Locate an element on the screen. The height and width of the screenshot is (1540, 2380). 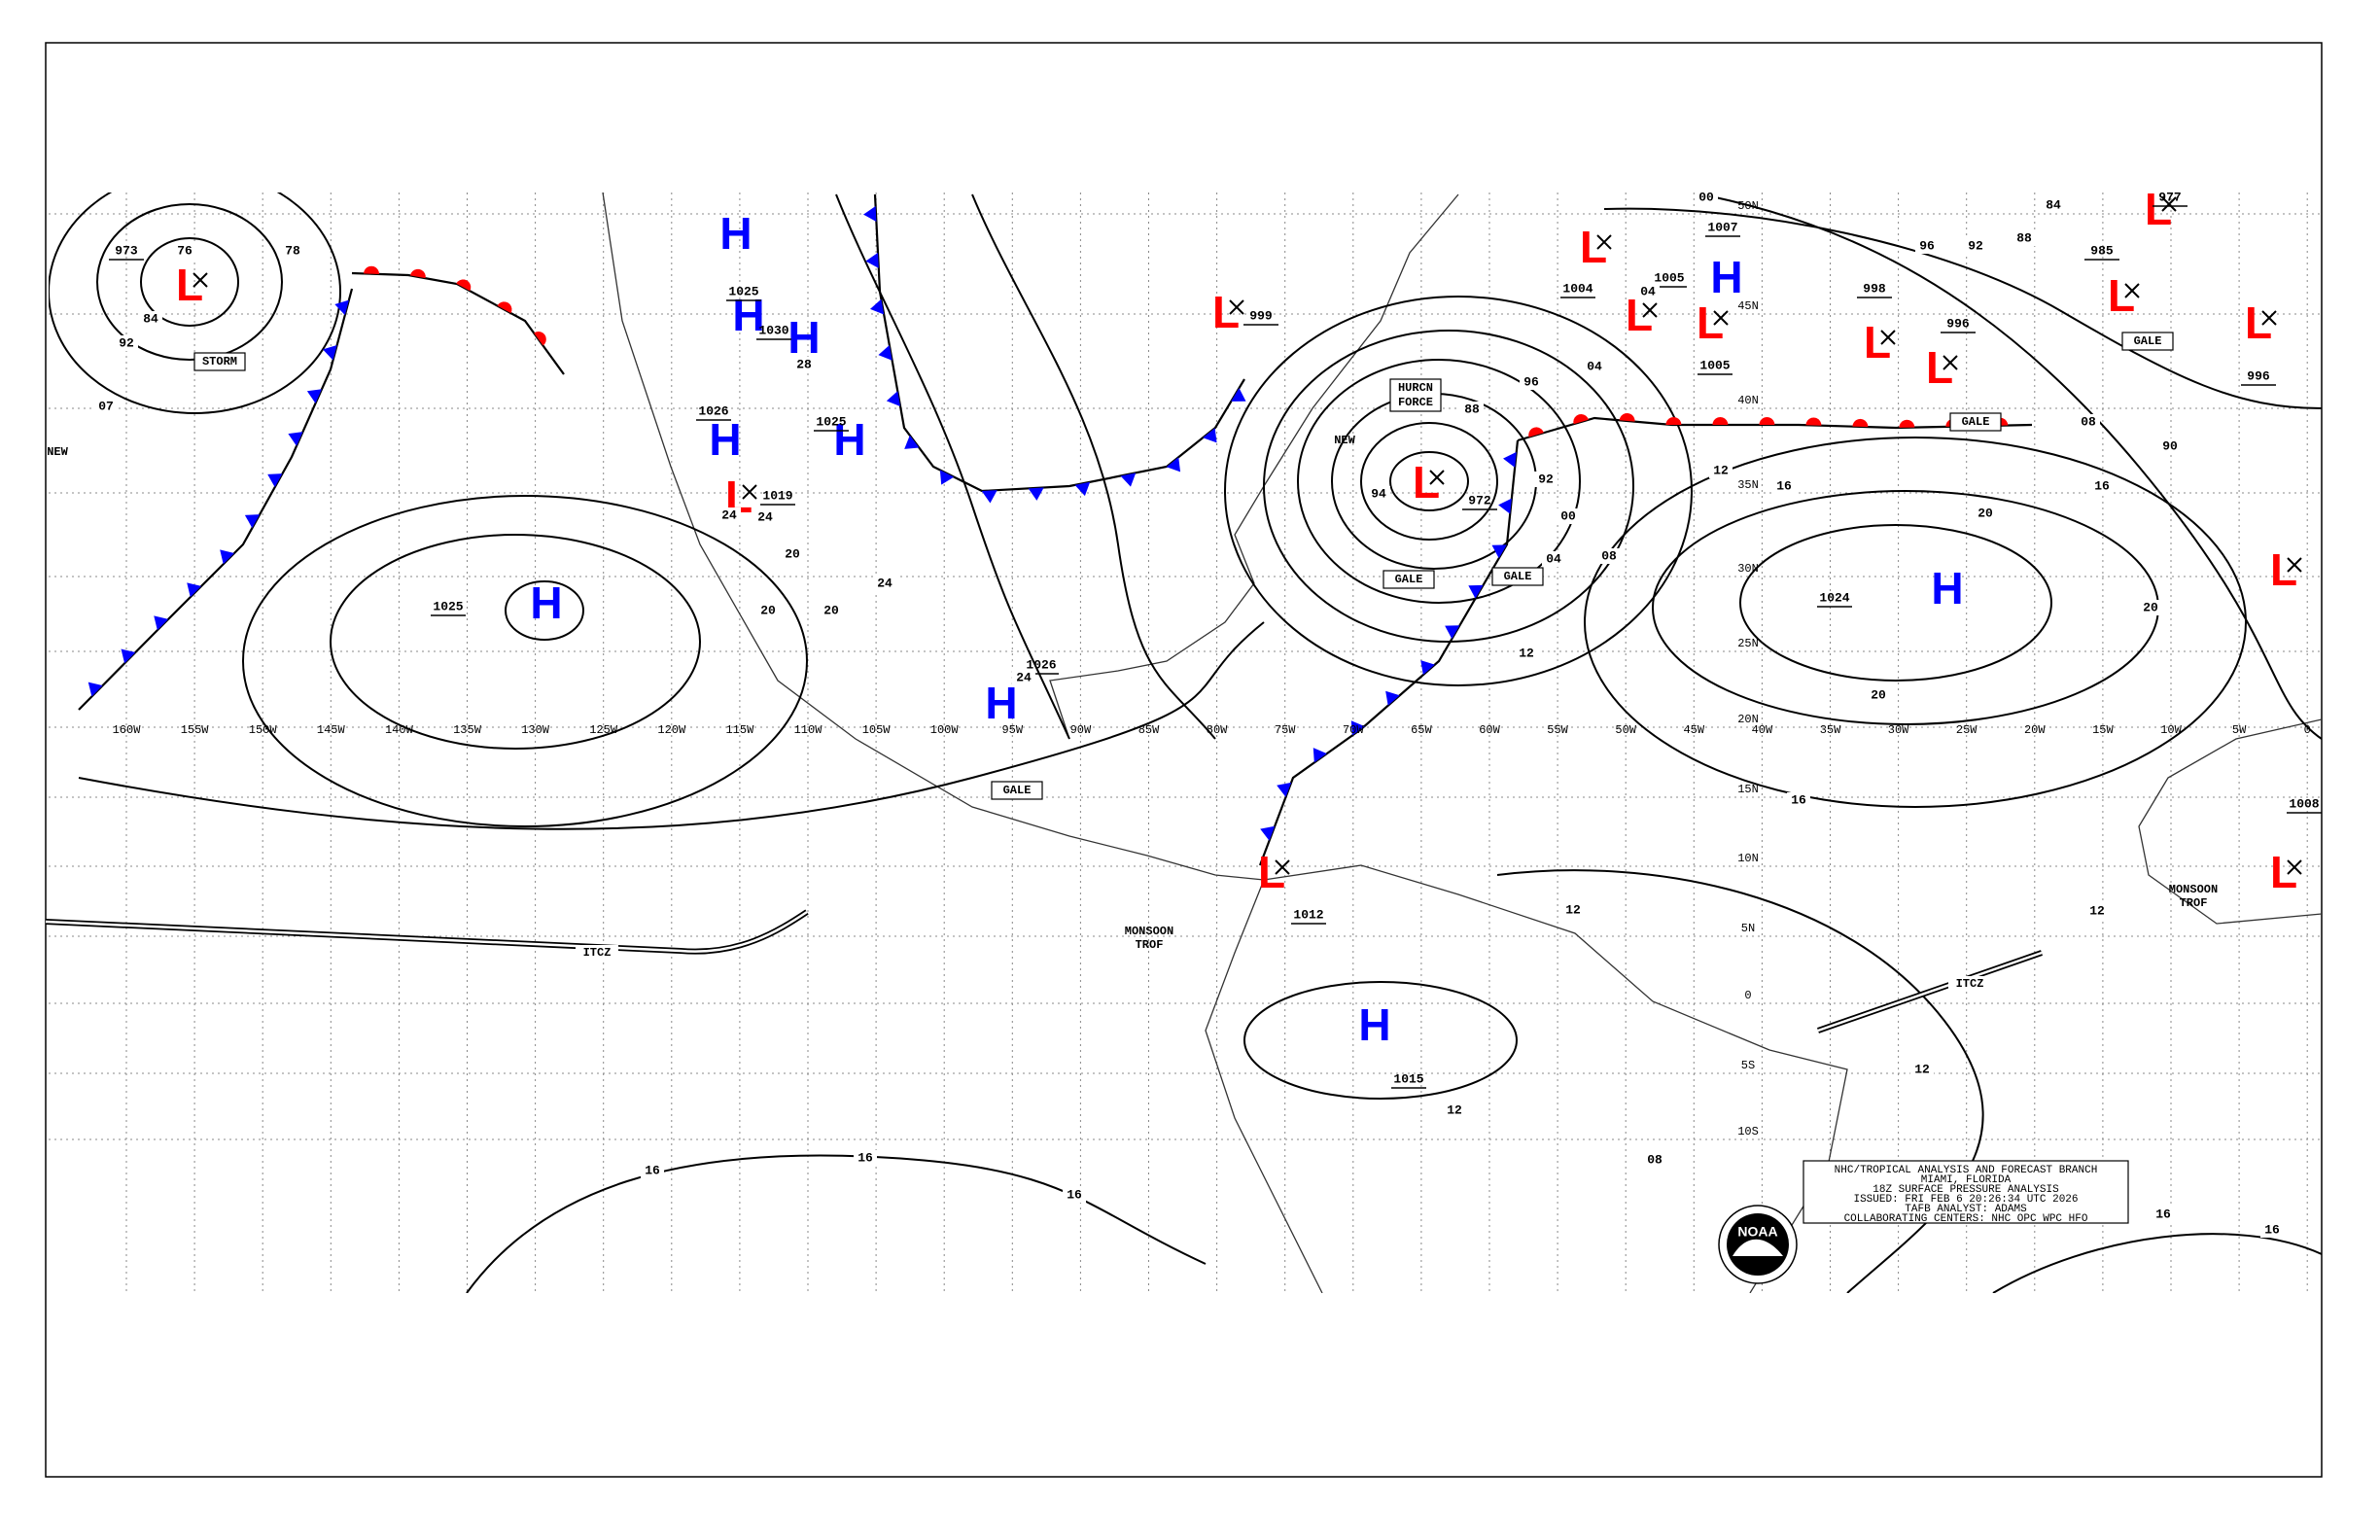
pressure-label: 996 is located at coordinates (1958, 323).